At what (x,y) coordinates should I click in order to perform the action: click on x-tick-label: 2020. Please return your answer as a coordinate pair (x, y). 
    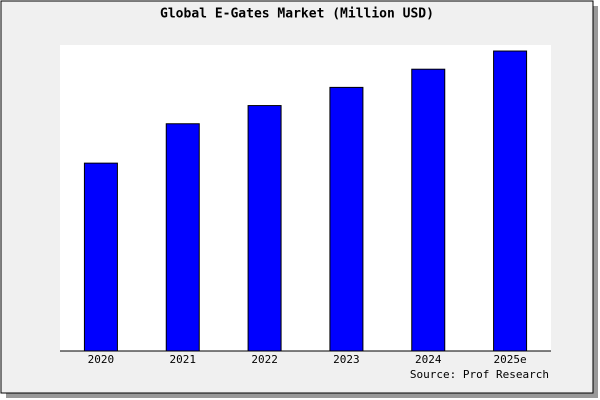
    Looking at the image, I should click on (101, 359).